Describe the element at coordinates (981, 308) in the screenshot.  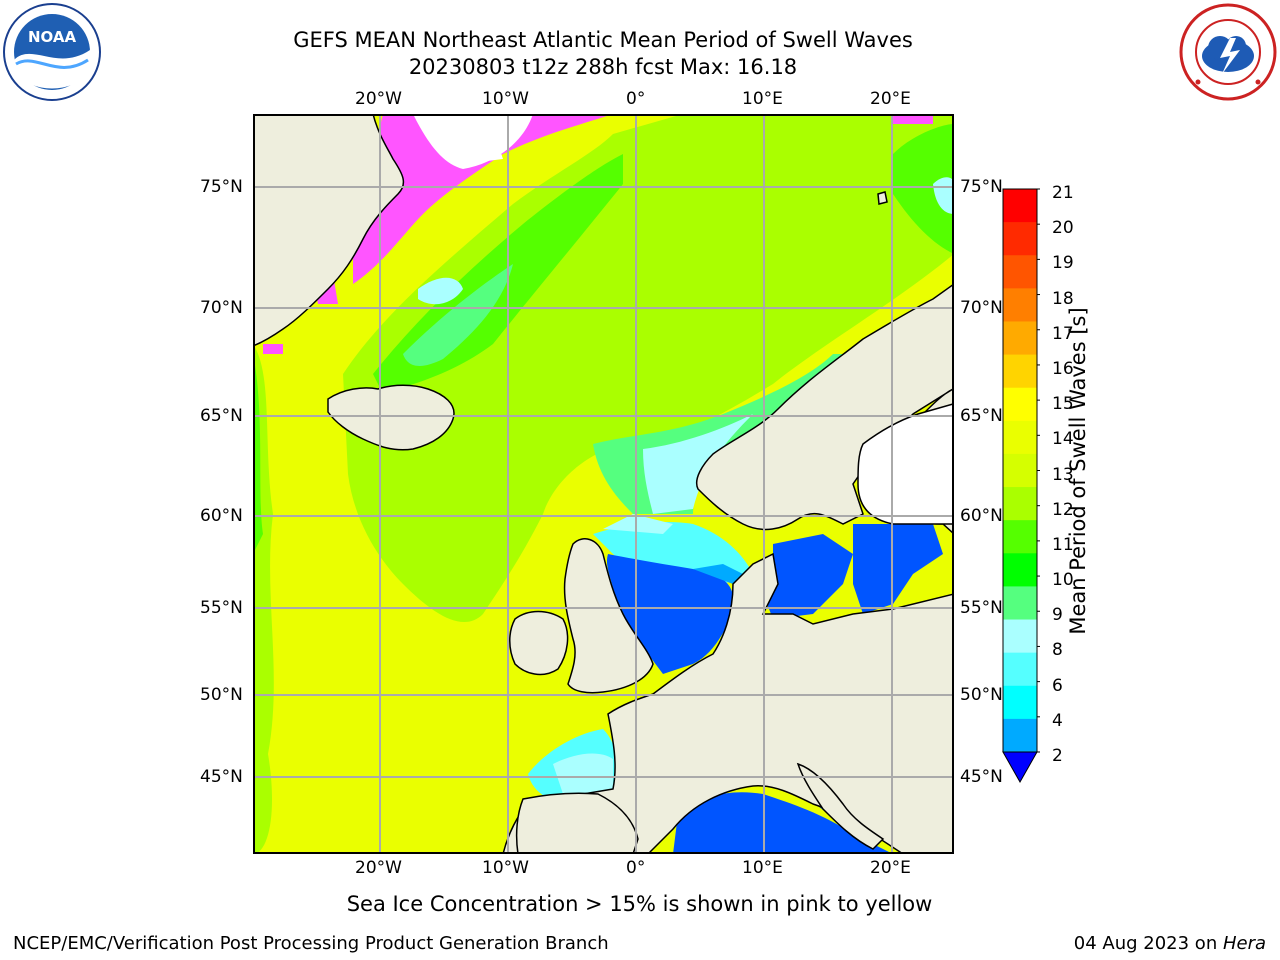
I see `lat-label-right-70n: 70°N` at that location.